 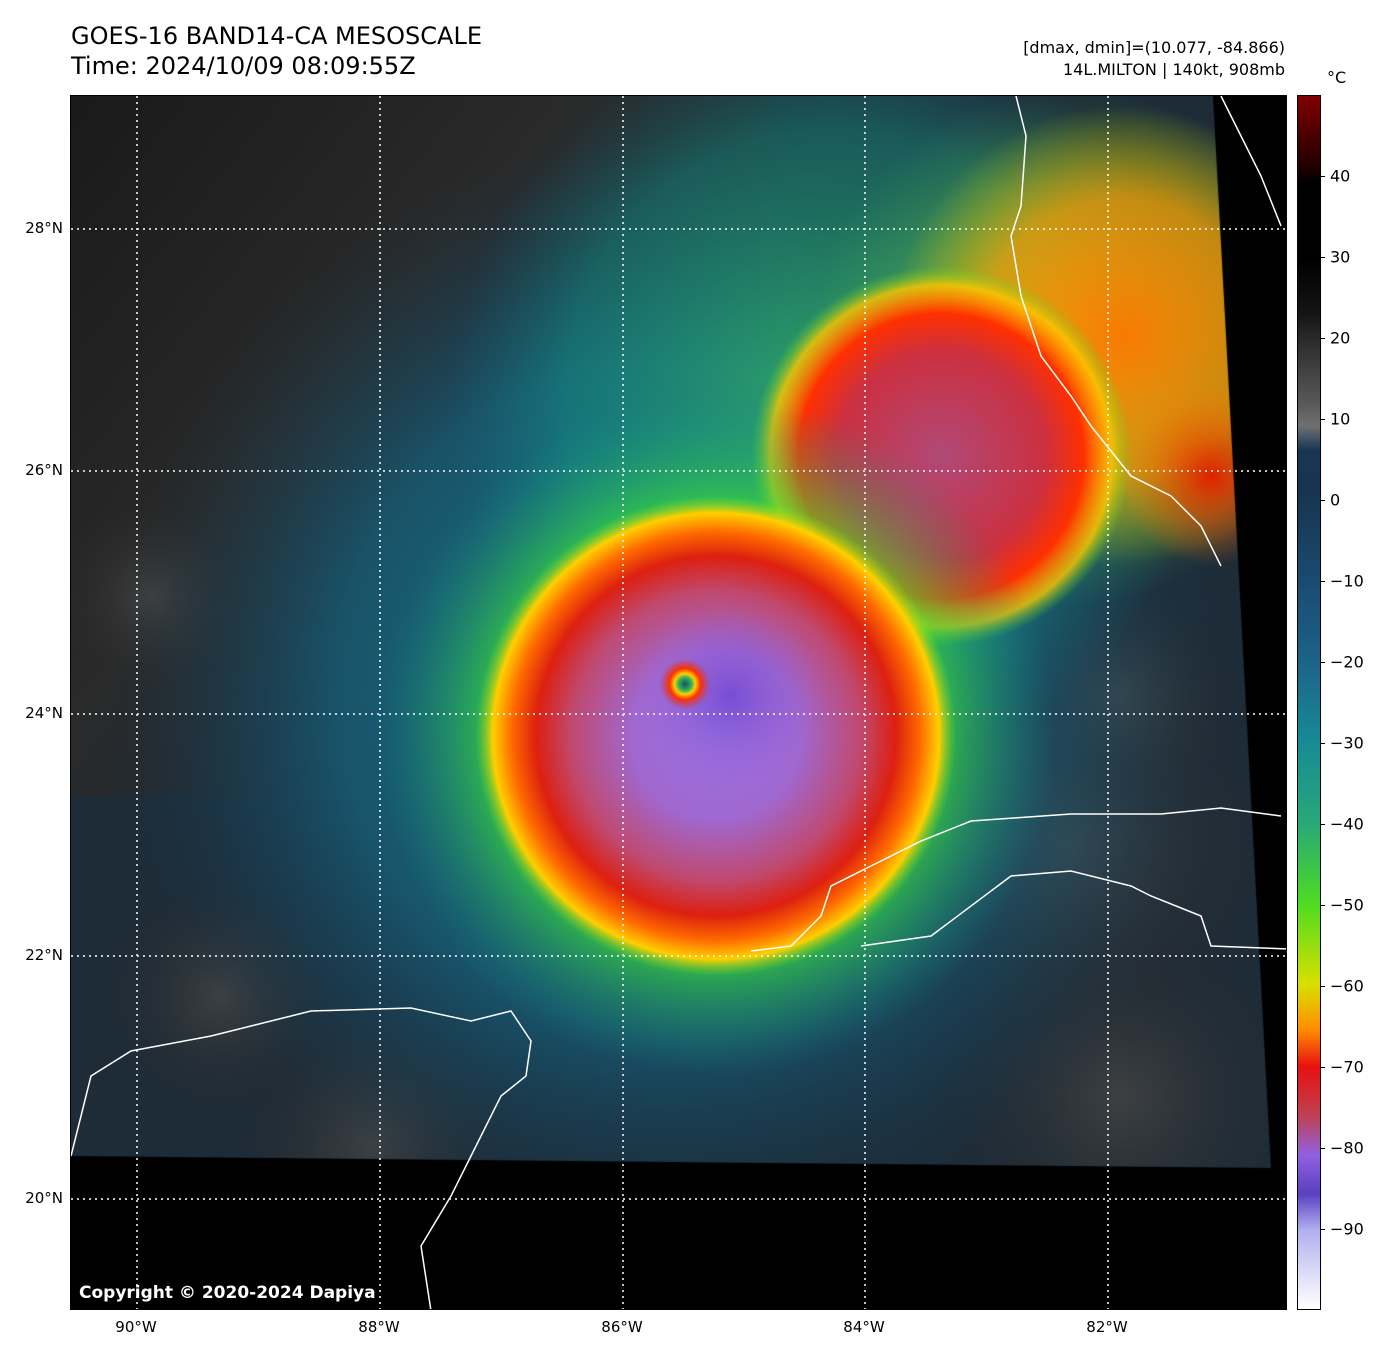 I want to click on colorbar-tick-label: 30, so click(x=1340, y=257).